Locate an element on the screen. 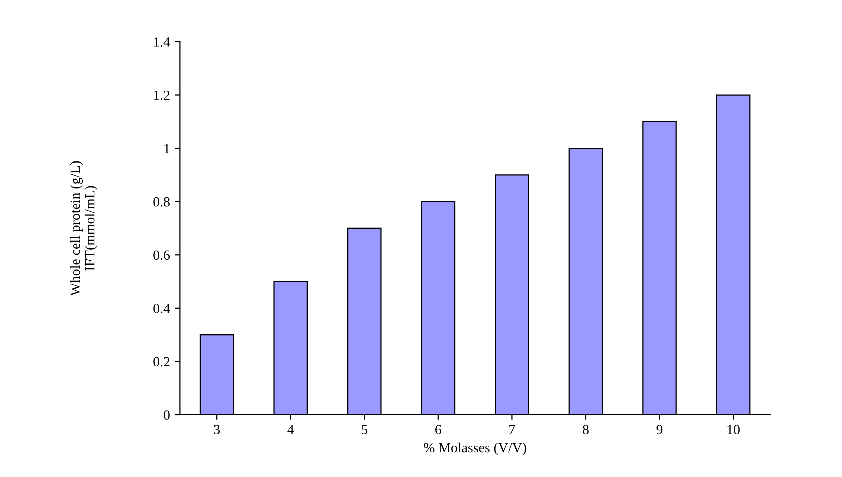  y-tick-label: 1 is located at coordinates (167, 149).